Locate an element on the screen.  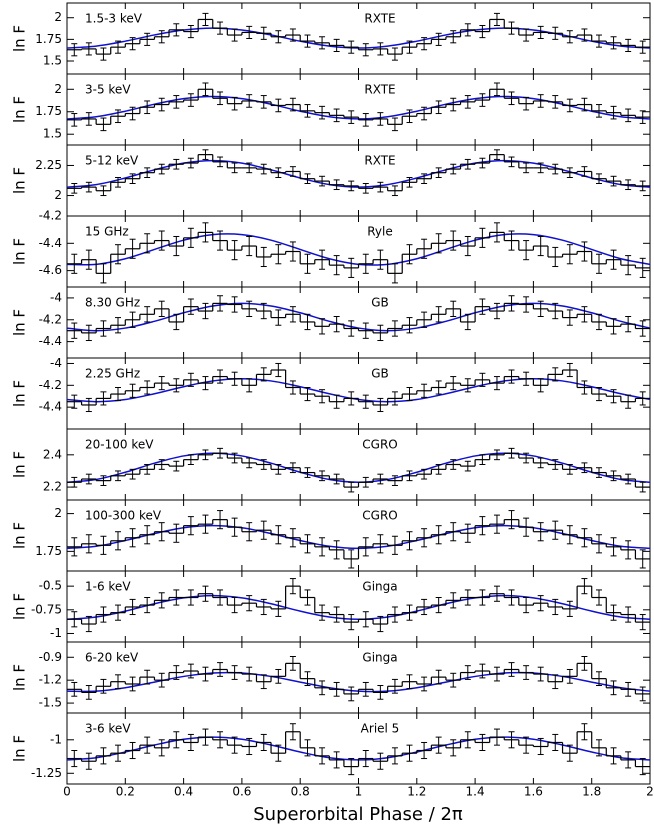
x-tick-label: 0.2 is located at coordinates (125, 792).